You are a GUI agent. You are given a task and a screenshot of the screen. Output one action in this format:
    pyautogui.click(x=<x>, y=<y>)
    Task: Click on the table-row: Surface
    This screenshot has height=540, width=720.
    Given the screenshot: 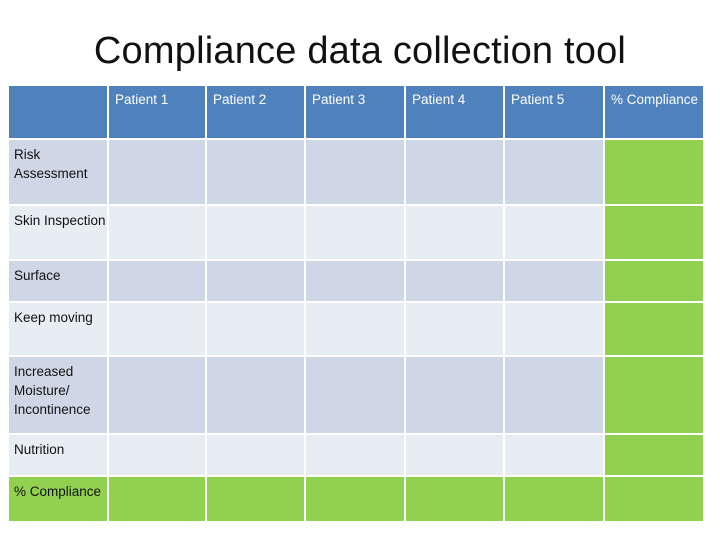 What is the action you would take?
    pyautogui.click(x=356, y=281)
    